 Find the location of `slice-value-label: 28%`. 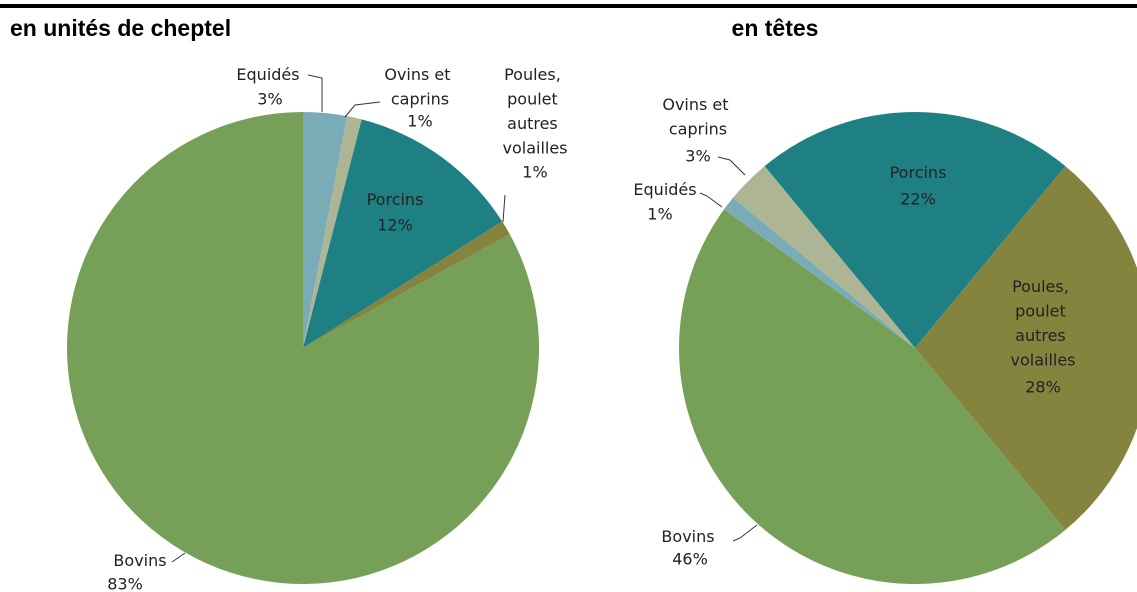

slice-value-label: 28% is located at coordinates (1043, 387).